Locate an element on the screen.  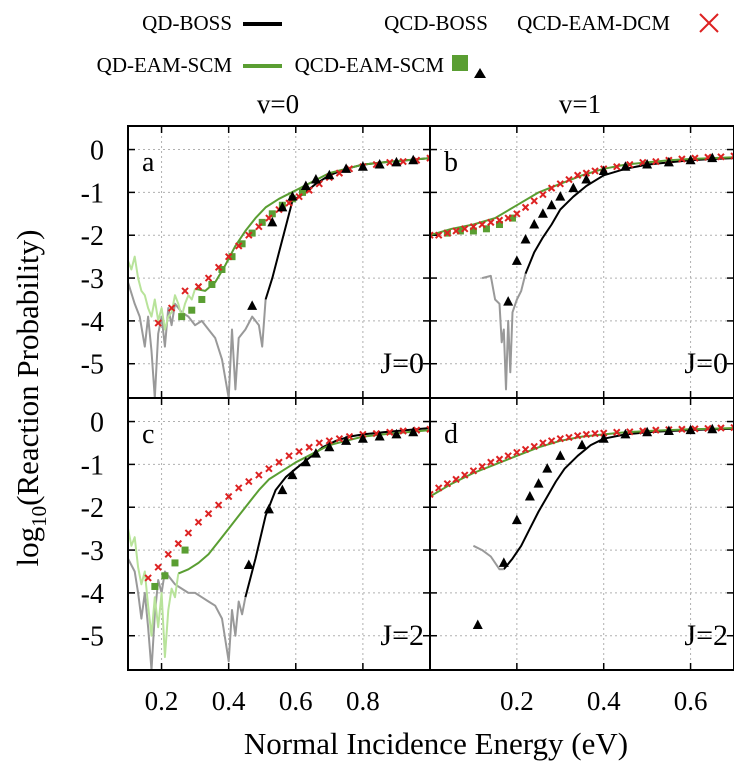
panel-letter: a is located at coordinates (148, 162).